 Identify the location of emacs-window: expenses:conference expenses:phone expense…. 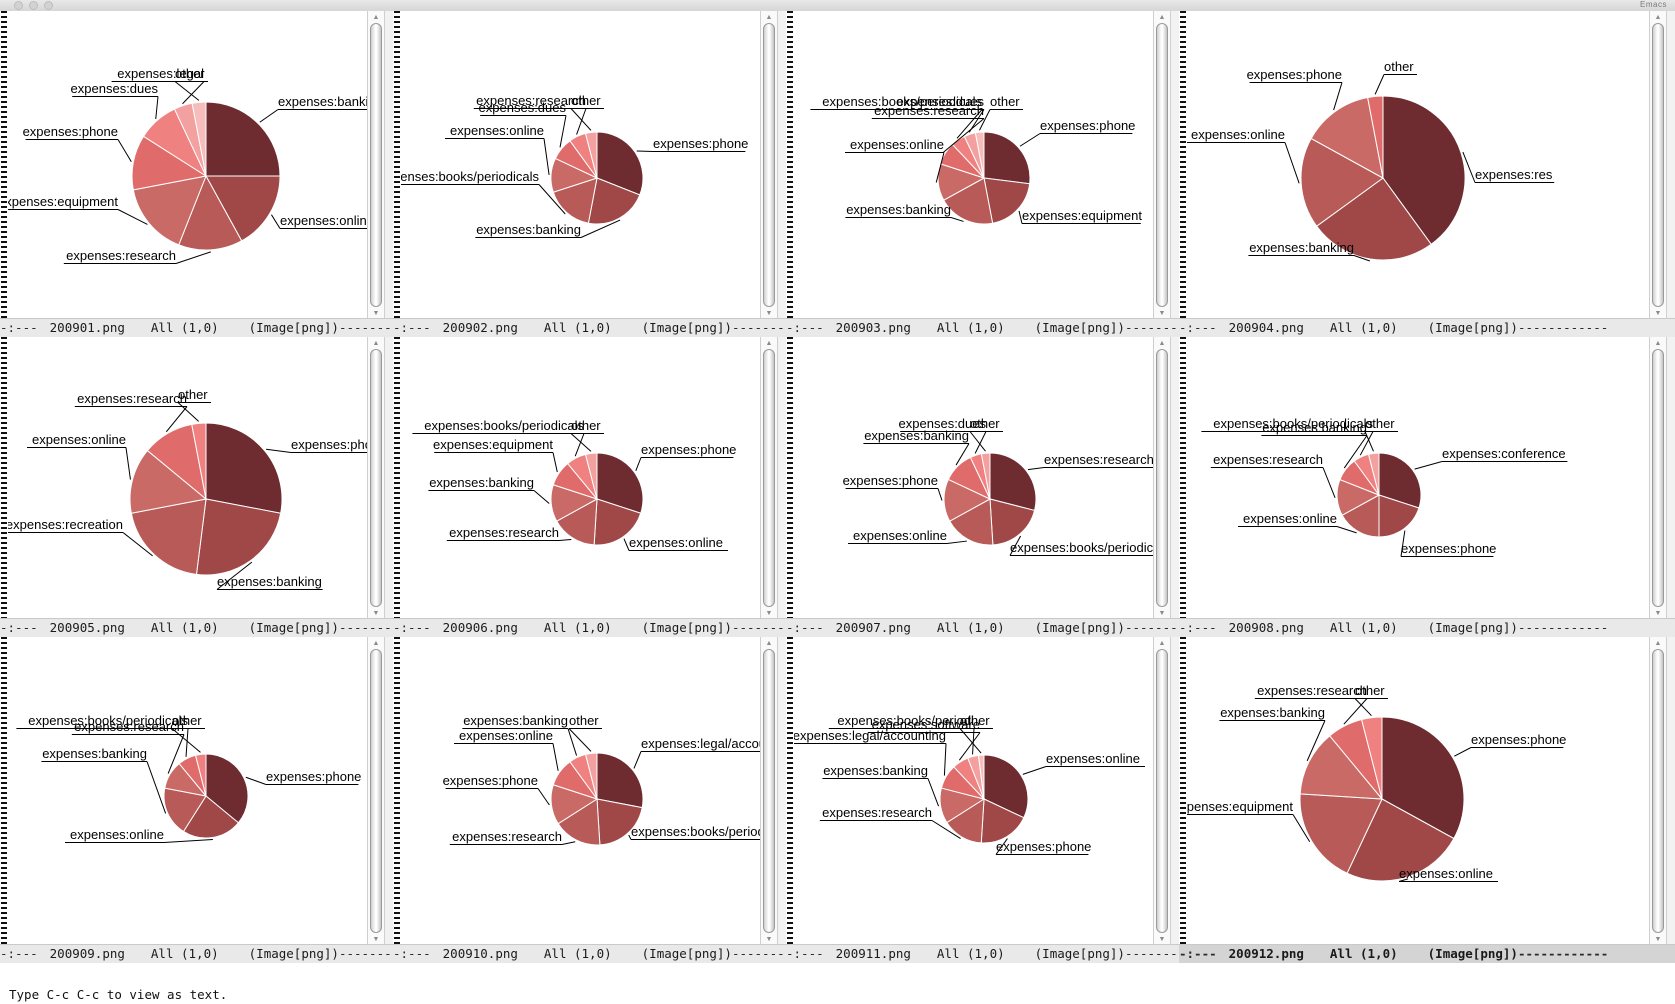
(1427, 487).